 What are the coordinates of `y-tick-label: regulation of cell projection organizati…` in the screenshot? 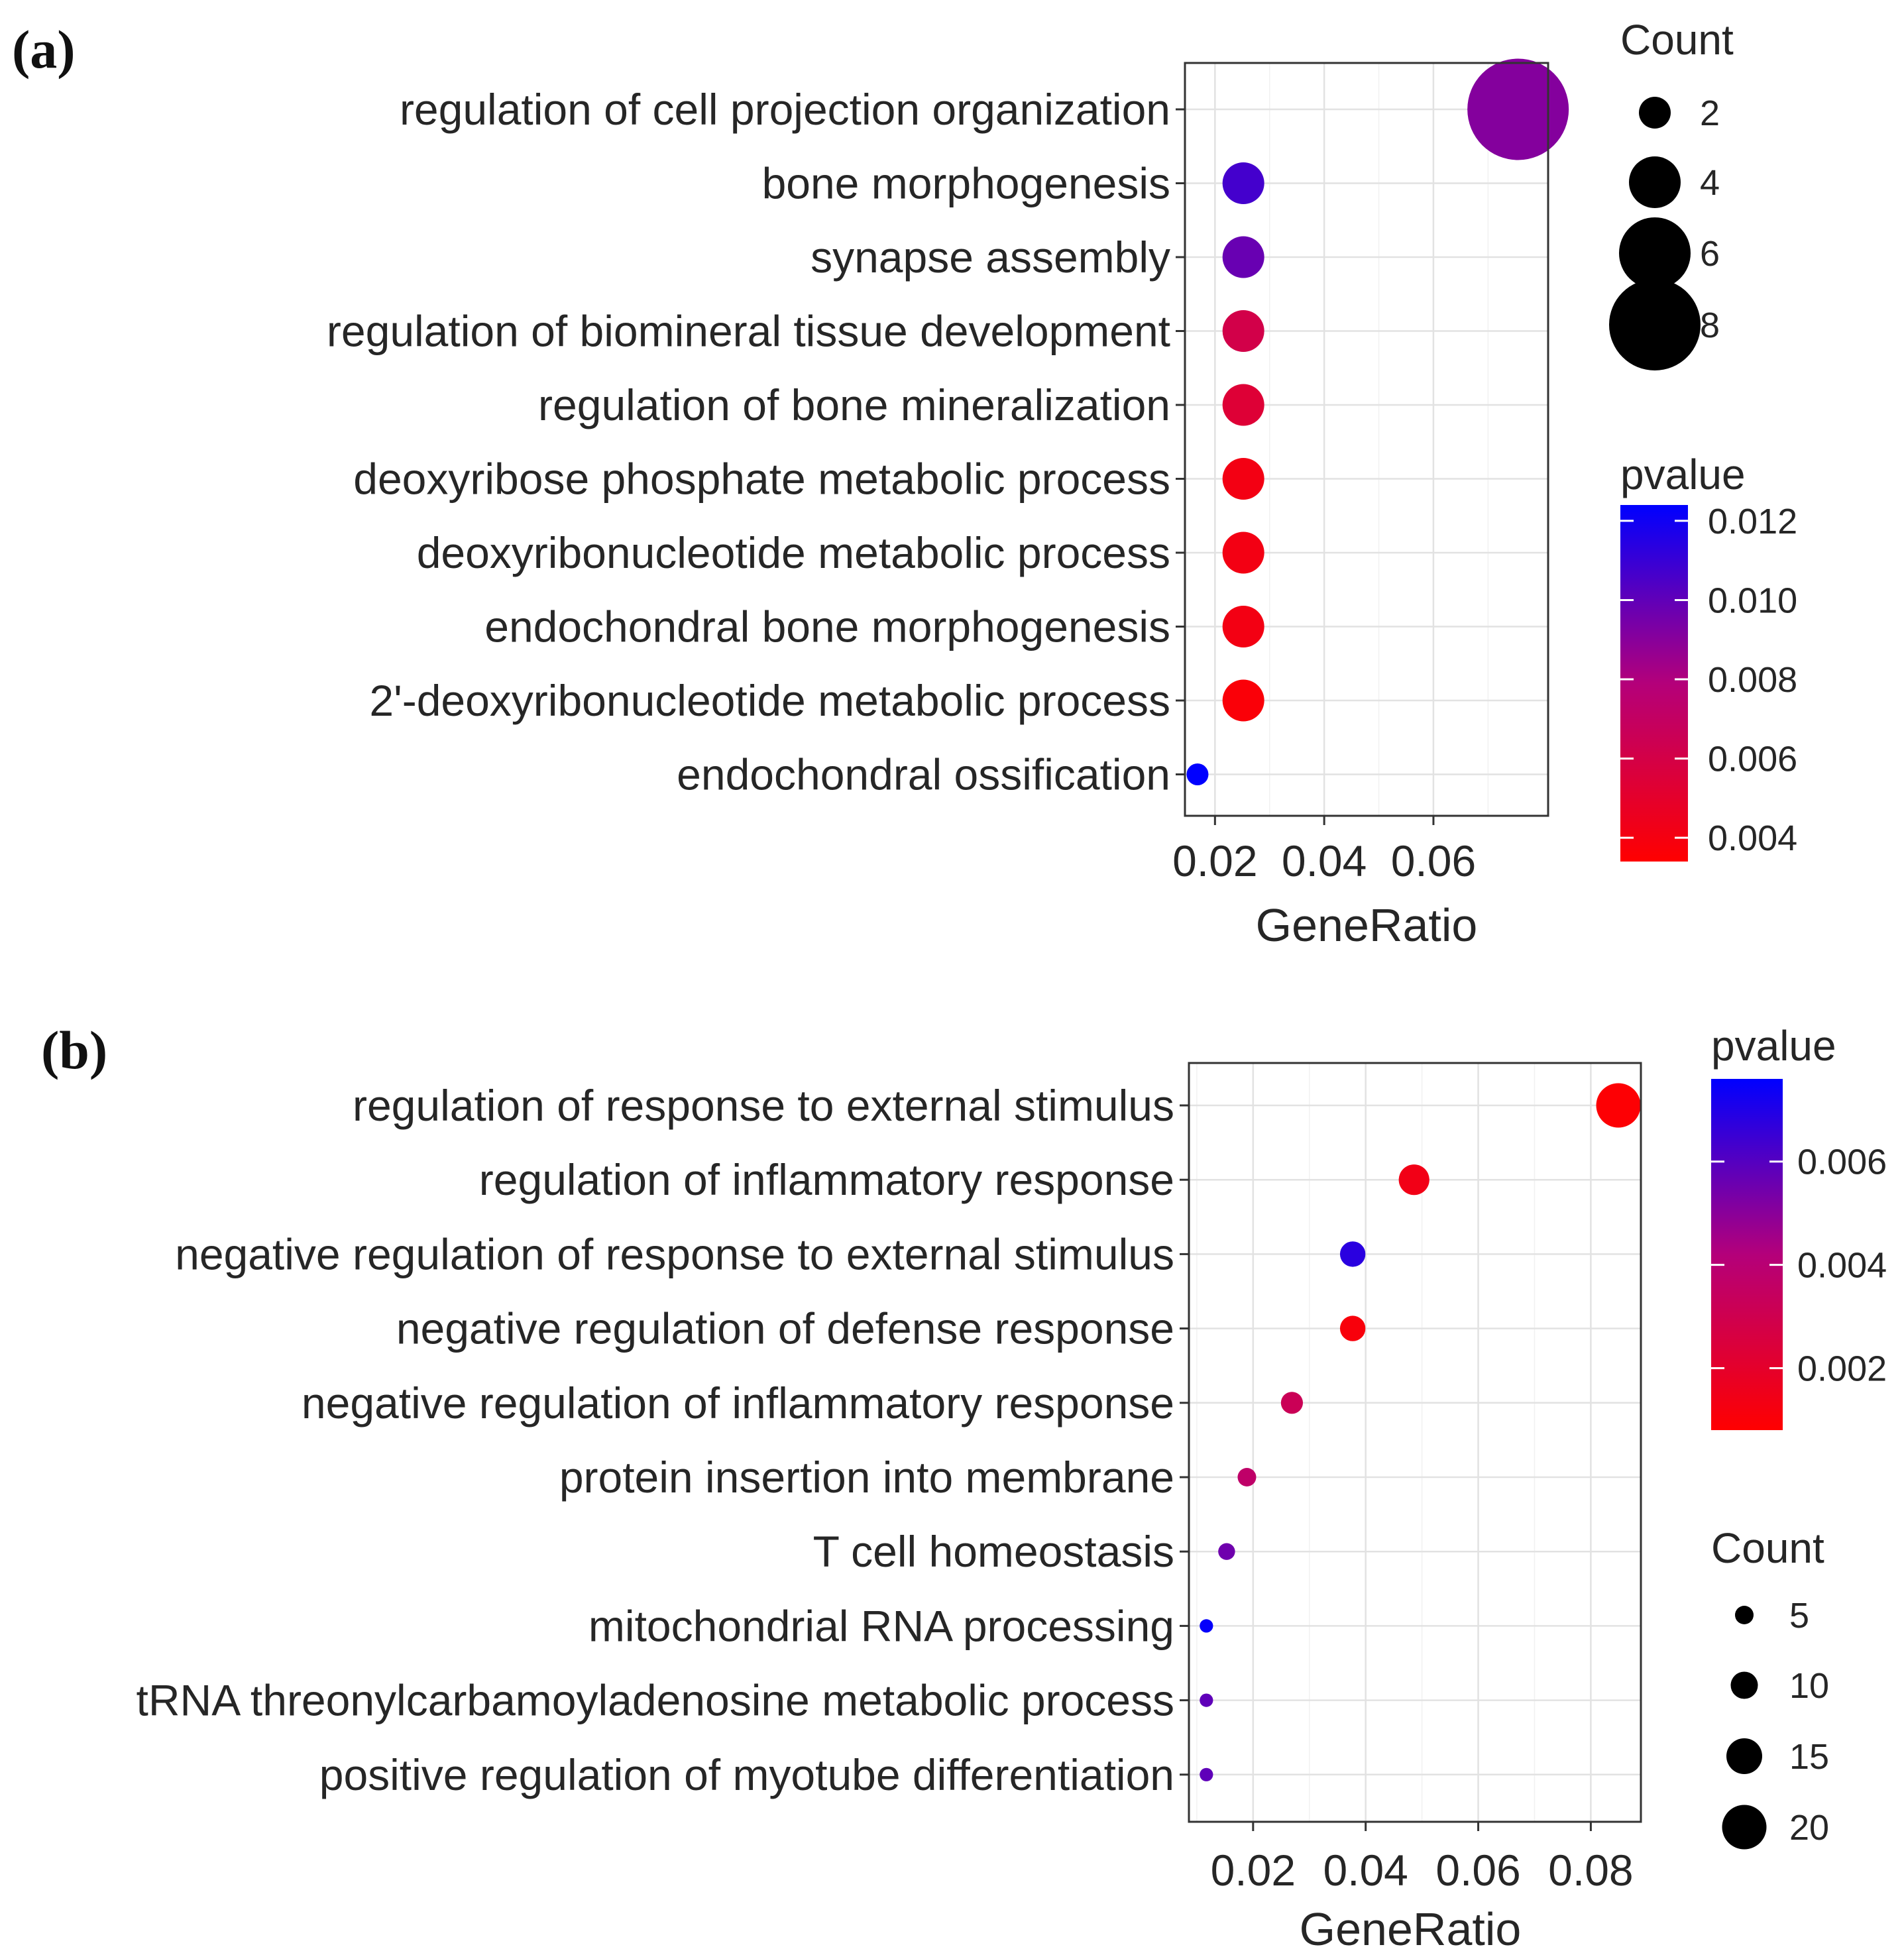 It's located at (785, 109).